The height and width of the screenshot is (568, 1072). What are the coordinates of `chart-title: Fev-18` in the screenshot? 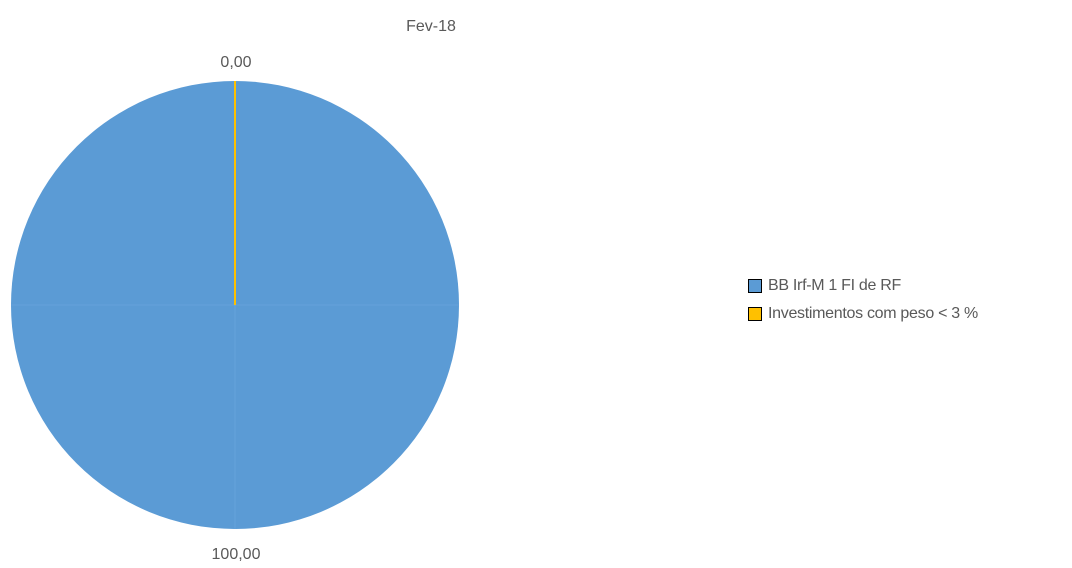 It's located at (431, 26).